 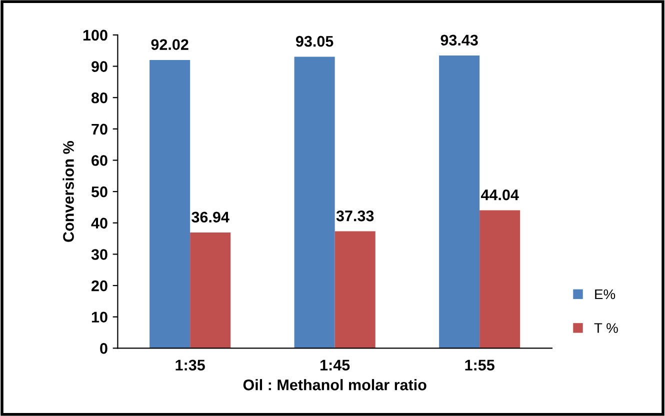 I want to click on x-tick-label: 1:55, so click(x=479, y=365).